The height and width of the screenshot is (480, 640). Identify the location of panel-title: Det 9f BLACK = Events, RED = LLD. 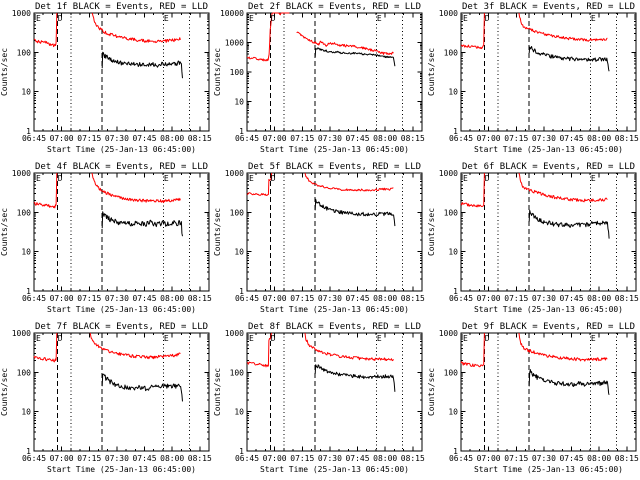
(548, 327).